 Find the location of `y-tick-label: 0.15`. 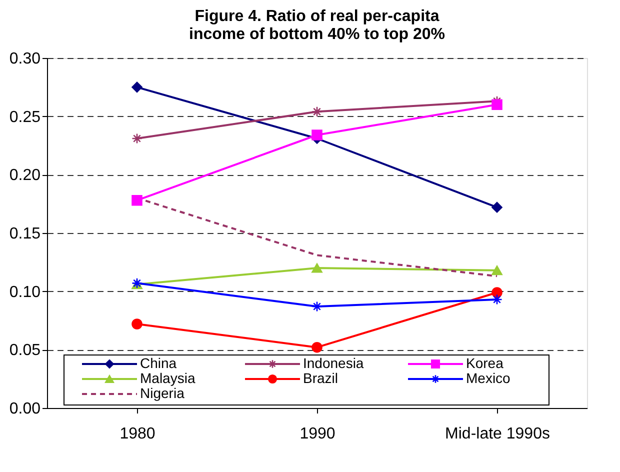

y-tick-label: 0.15 is located at coordinates (25, 234).